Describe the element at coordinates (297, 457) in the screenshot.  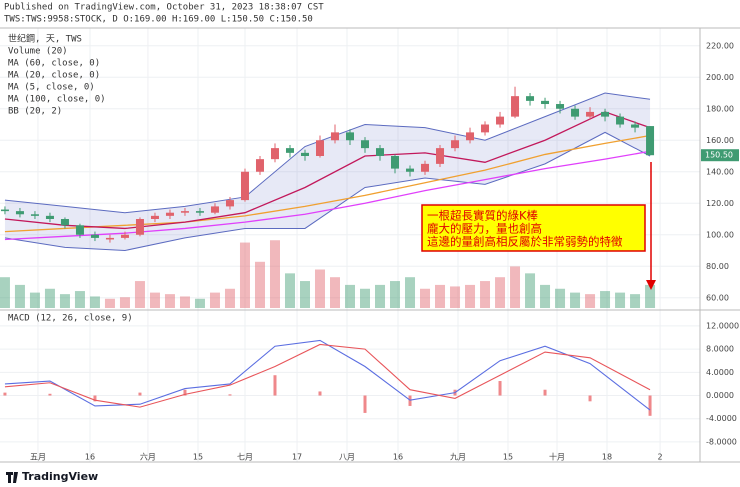
I see `x-tick-label: 17` at that location.